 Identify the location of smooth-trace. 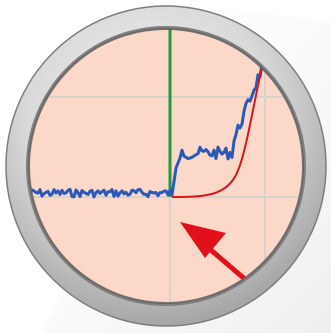
(218, 127).